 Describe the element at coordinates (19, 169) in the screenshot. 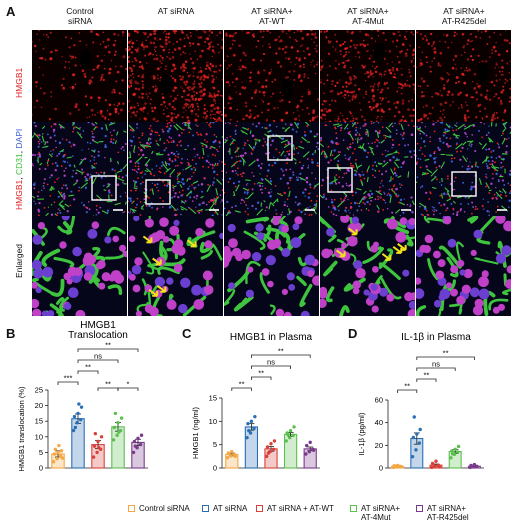

I see `row-label-merge: HMGB1, CD31, DAPI` at that location.